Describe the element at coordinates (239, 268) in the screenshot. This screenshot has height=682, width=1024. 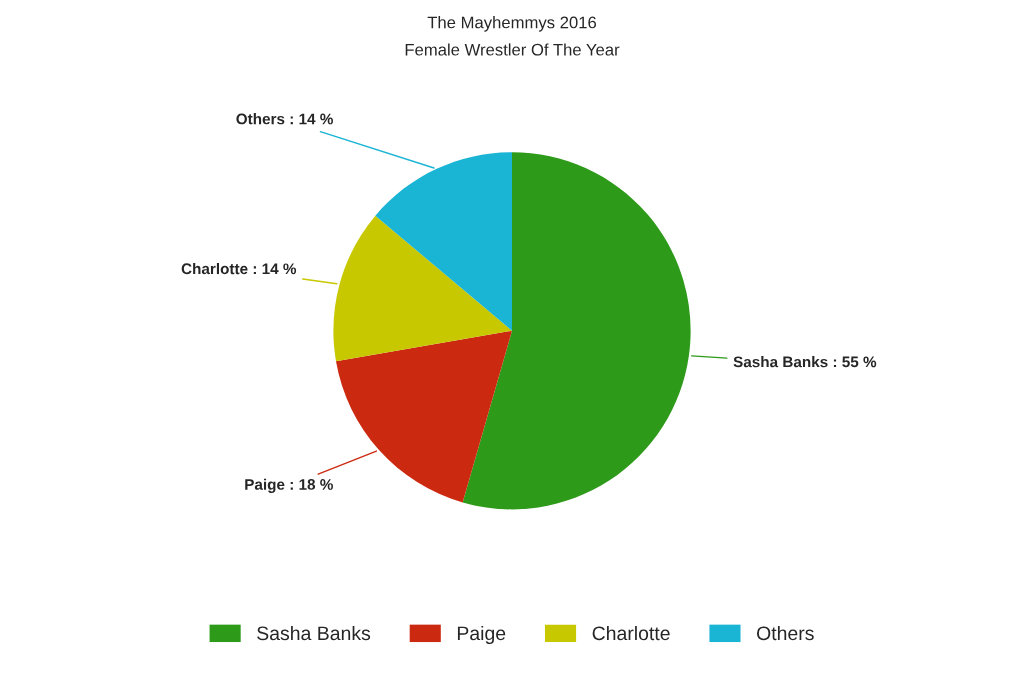
I see `data-label: Charlotte : 14 %` at that location.